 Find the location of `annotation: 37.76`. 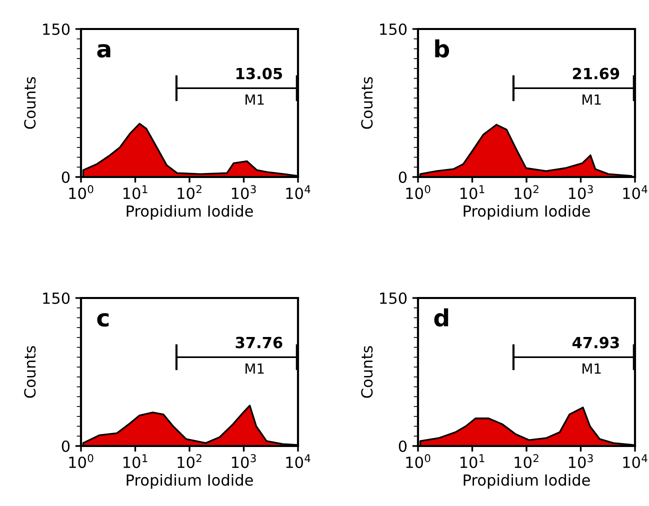

annotation: 37.76 is located at coordinates (259, 342).